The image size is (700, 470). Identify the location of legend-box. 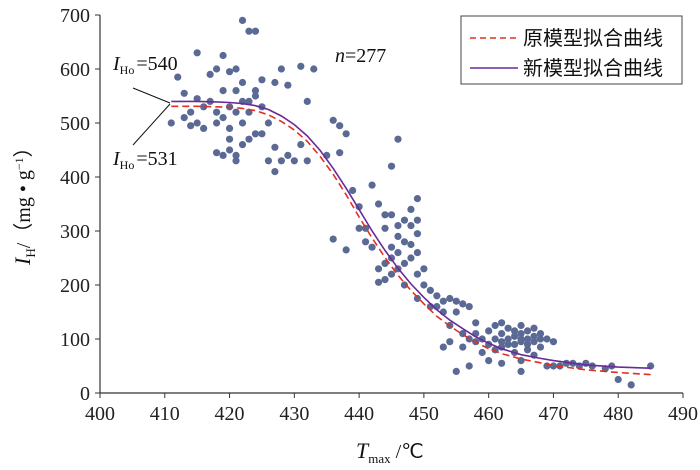
(571, 50).